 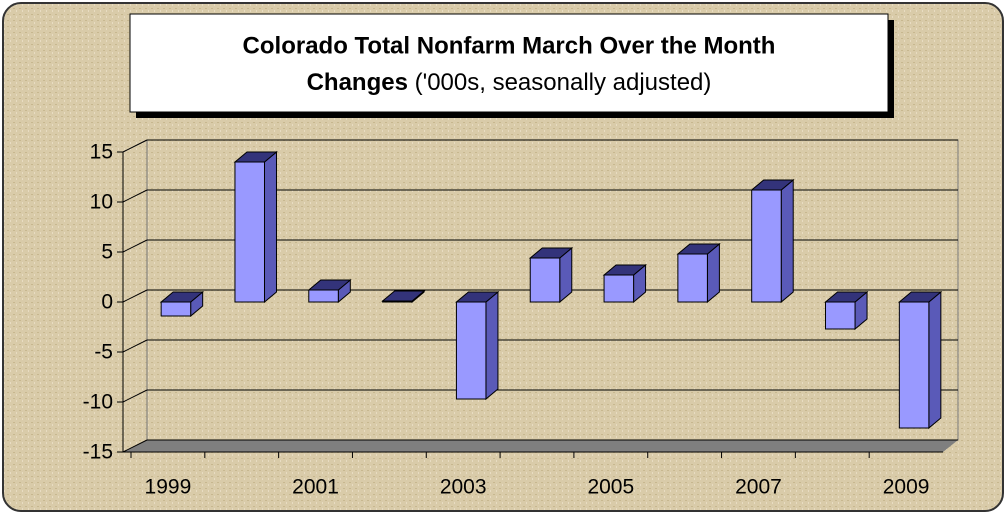 What do you see at coordinates (101, 152) in the screenshot?
I see `y-tick-label: 15` at bounding box center [101, 152].